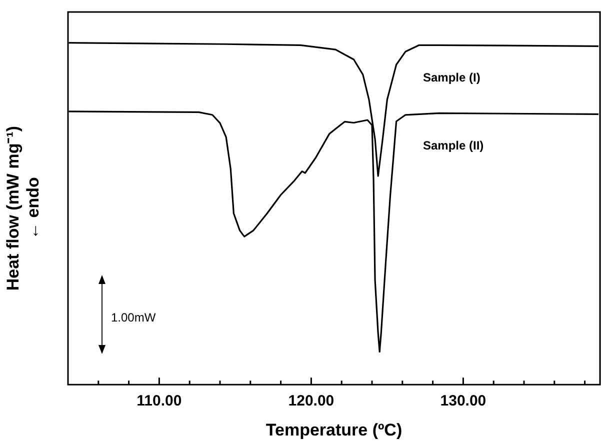 The width and height of the screenshot is (601, 447). What do you see at coordinates (451, 77) in the screenshot?
I see `text: Sample (I)` at bounding box center [451, 77].